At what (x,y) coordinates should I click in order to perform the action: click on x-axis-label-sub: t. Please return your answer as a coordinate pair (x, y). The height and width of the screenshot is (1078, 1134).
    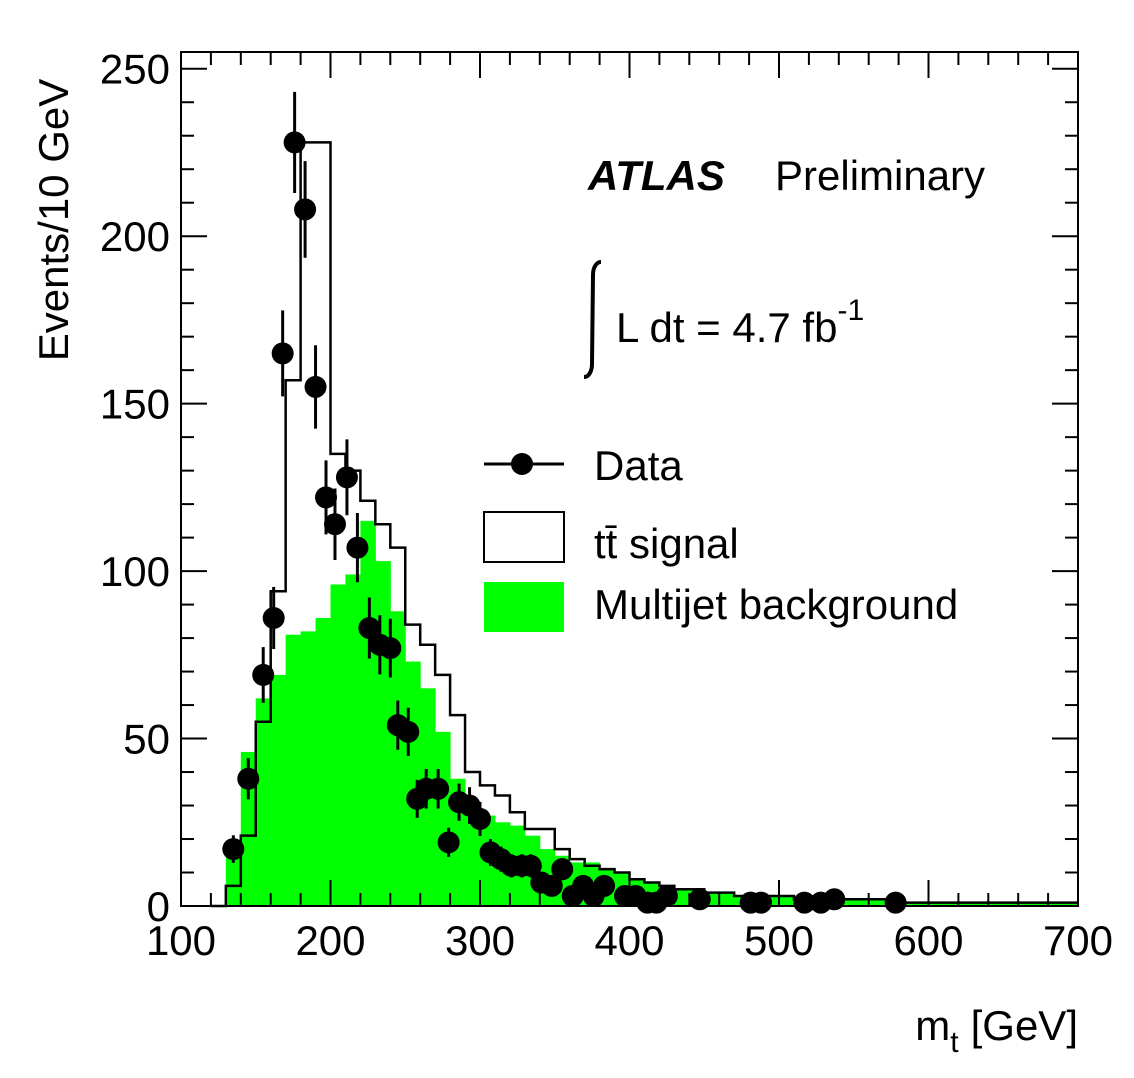
    Looking at the image, I should click on (954, 1042).